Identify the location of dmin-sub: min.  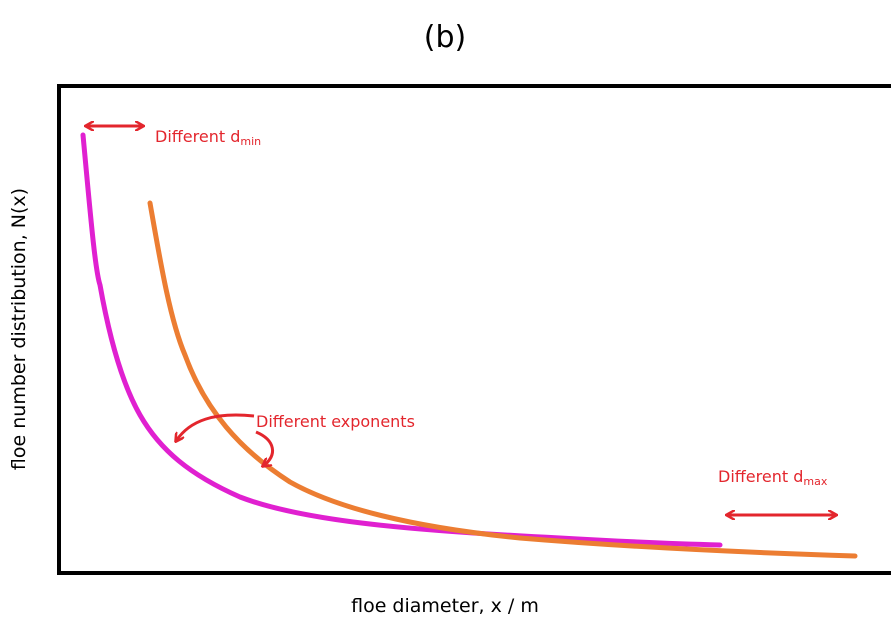
(250, 141).